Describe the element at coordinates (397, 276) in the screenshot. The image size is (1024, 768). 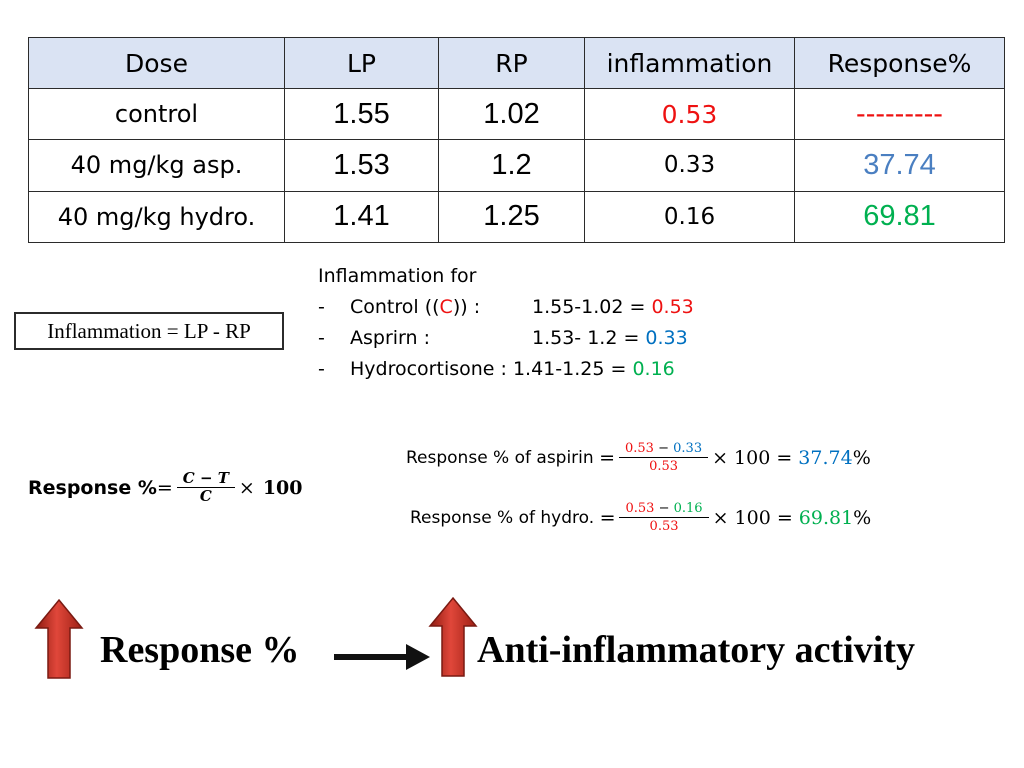
I see `notes-title: Inflammation for` at that location.